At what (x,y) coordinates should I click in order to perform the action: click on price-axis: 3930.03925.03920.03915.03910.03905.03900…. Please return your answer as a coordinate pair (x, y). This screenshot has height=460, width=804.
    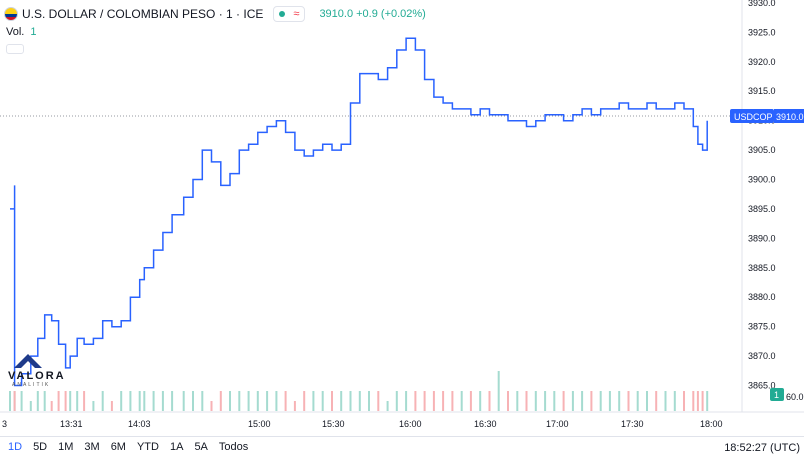
    Looking at the image, I should click on (762, 195).